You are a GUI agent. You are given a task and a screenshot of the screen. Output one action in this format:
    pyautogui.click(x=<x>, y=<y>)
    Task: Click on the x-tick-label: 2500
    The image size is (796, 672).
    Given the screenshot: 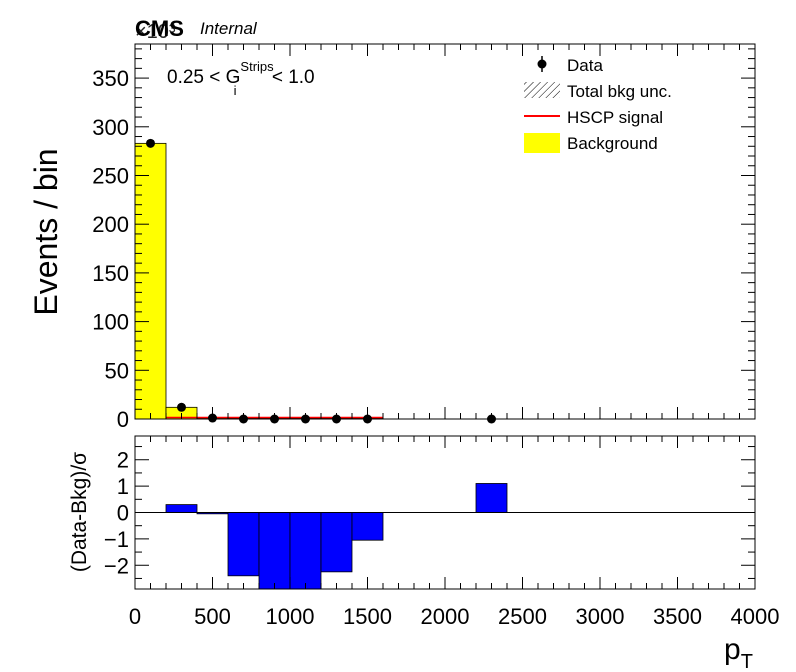 What is the action you would take?
    pyautogui.click(x=522, y=616)
    